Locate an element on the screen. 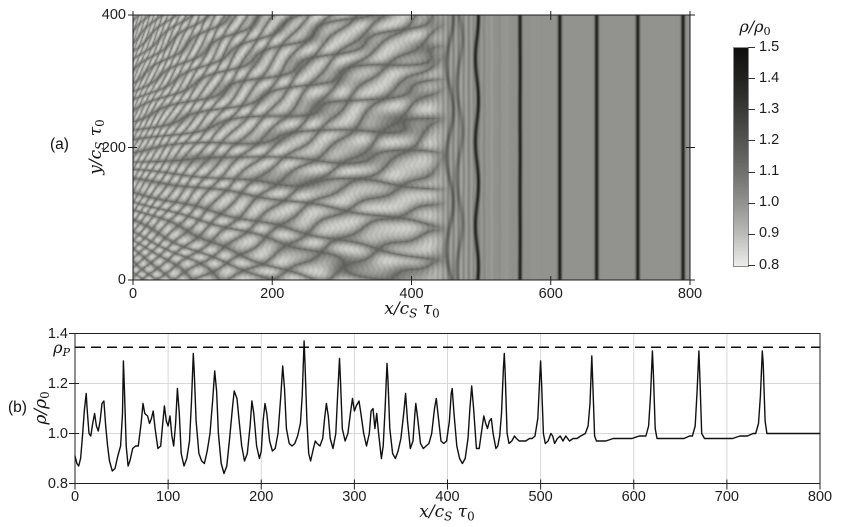 Image resolution: width=843 pixels, height=527 pixels. colorbar-label-0.9: 0.9 is located at coordinates (769, 233).